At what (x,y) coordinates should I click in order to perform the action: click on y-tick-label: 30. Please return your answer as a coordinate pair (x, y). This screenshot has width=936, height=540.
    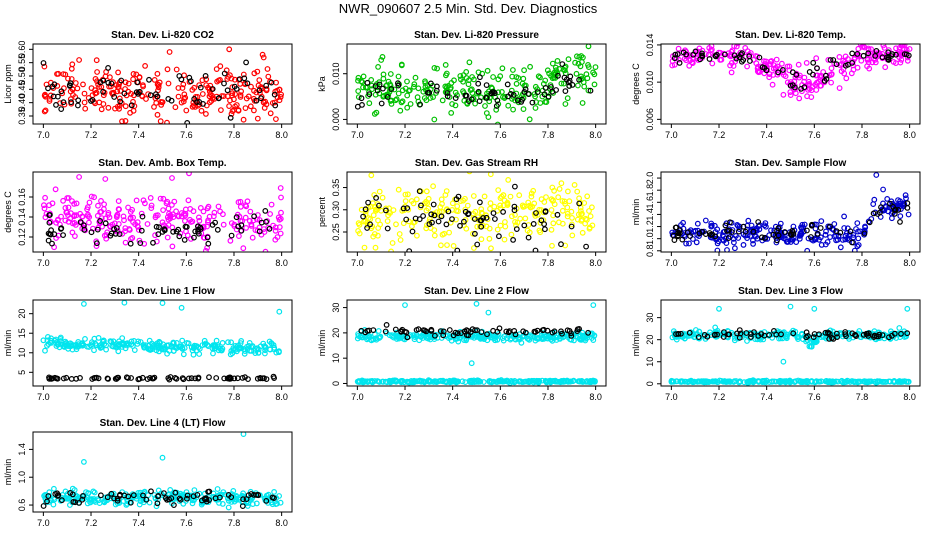
    Looking at the image, I should click on (336, 308).